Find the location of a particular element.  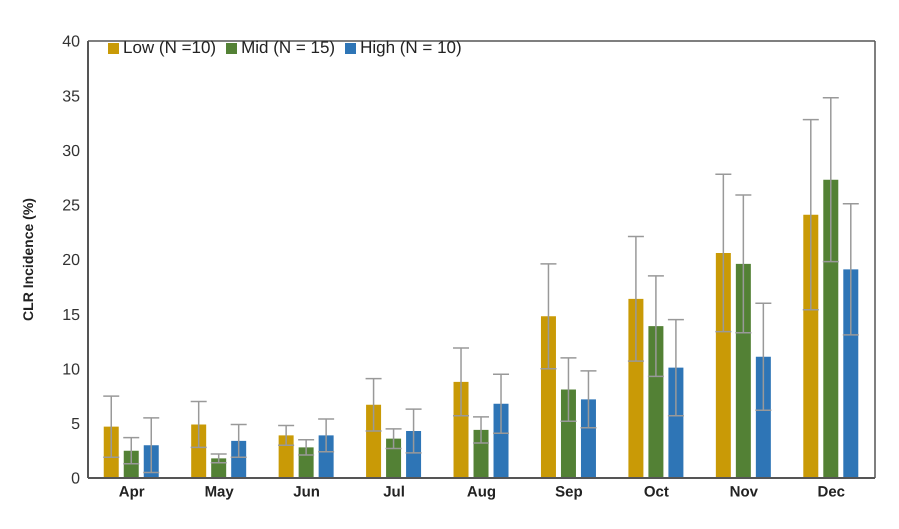

x-tick-label: Sep is located at coordinates (569, 492).